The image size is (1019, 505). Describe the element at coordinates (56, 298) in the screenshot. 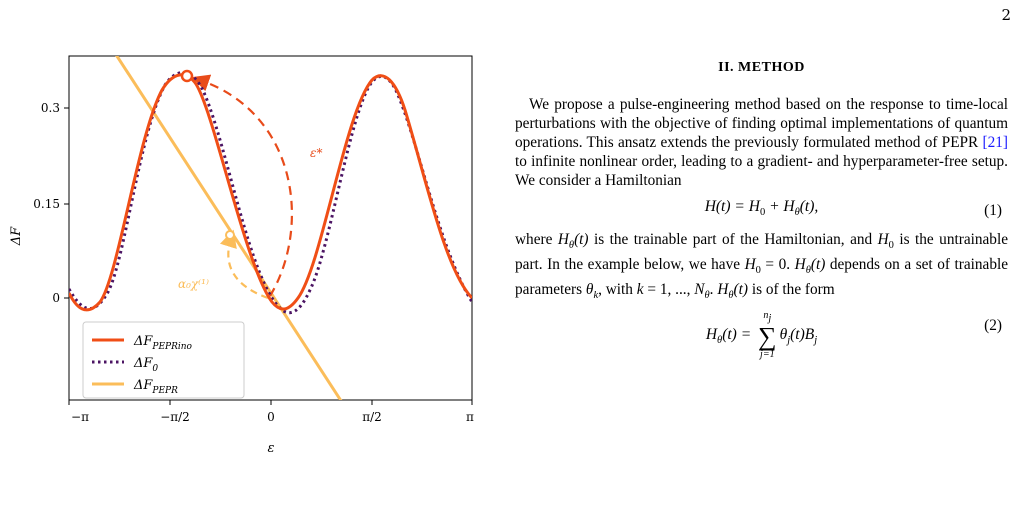

I see `y-tick-label: 0` at that location.